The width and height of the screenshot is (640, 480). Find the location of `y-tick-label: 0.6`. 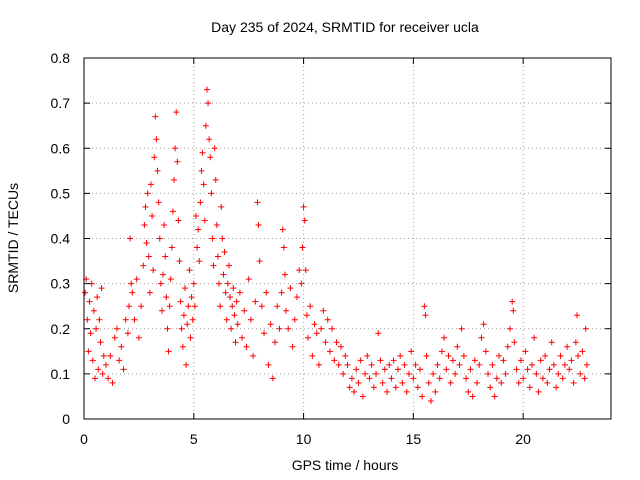

y-tick-label: 0.6 is located at coordinates (61, 148).